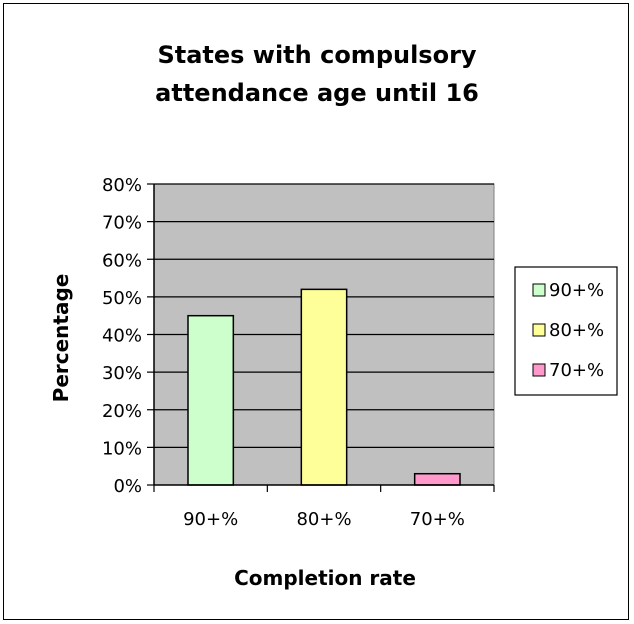 This screenshot has width=634, height=624. I want to click on legend: 90+% 80+% 70+%, so click(566, 331).